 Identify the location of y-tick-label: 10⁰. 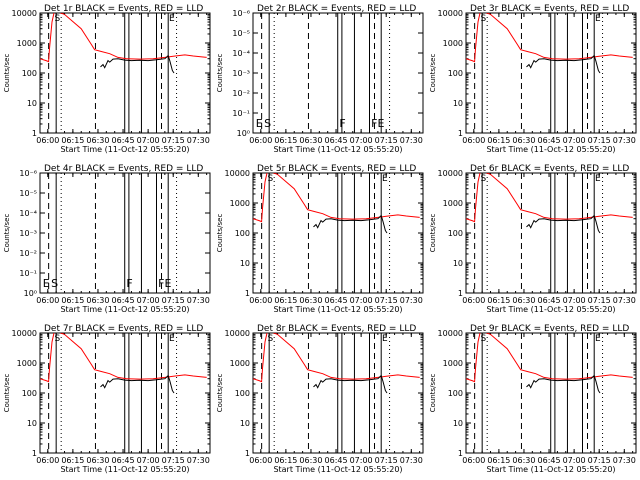
(243, 133).